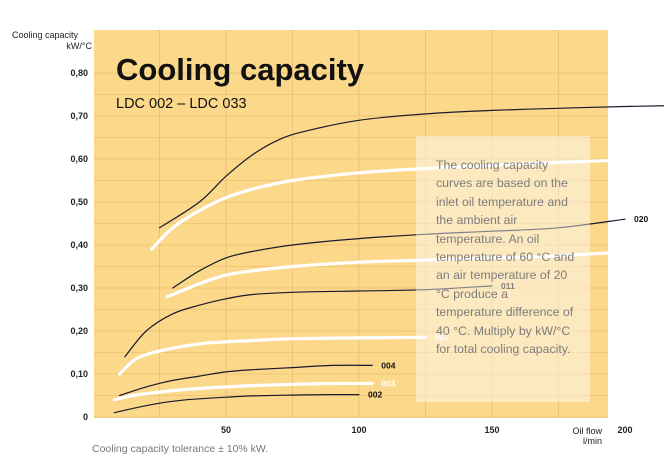  Describe the element at coordinates (180, 449) in the screenshot. I see `tolerance-footnote: Cooling capacity tolerance ± 10% kW.` at that location.